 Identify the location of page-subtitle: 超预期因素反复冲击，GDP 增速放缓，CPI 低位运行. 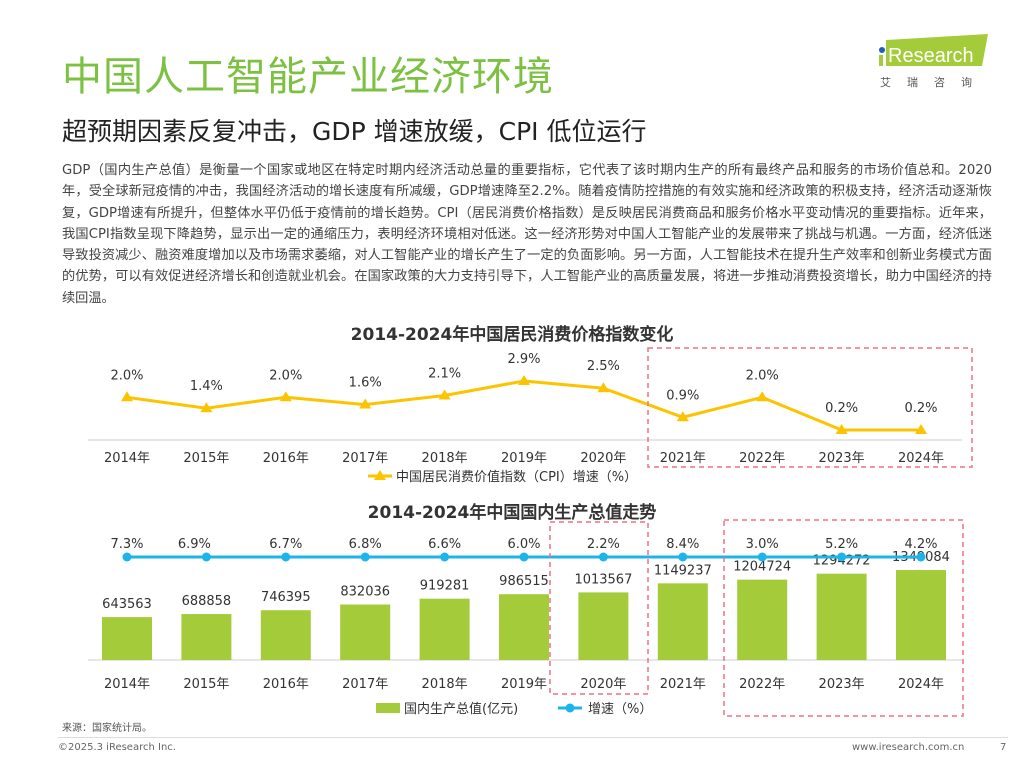
(354, 131).